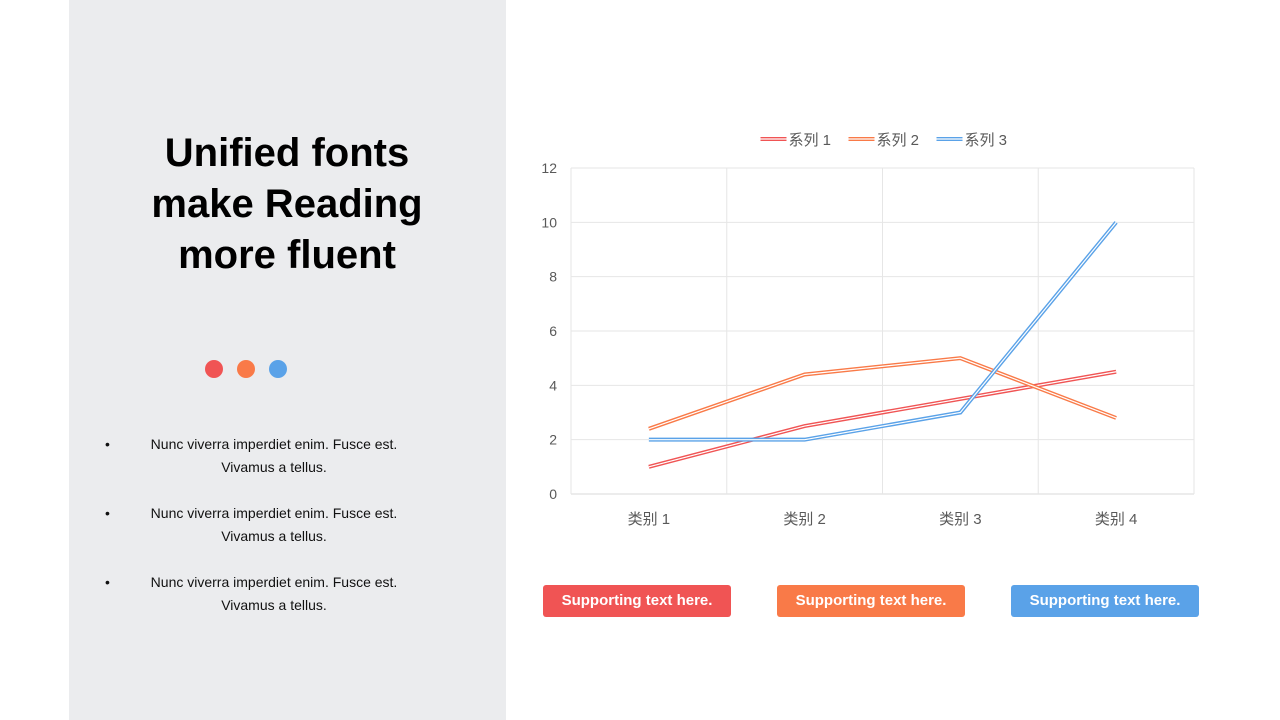 Image resolution: width=1280 pixels, height=720 pixels. What do you see at coordinates (553, 277) in the screenshot?
I see `y-tick-label: 8` at bounding box center [553, 277].